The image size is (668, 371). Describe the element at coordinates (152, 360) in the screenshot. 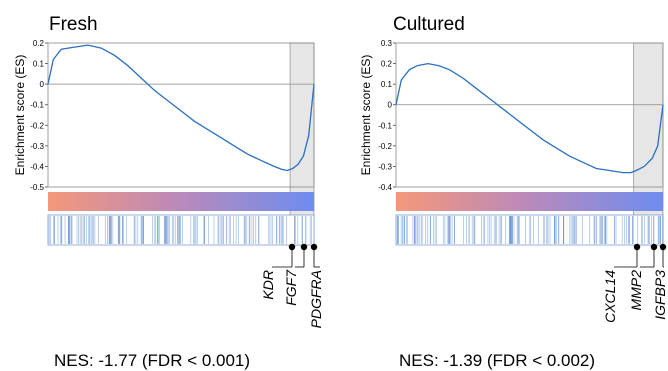

I see `nes-label: NES: -1.77 (FDR < 0.001)` at that location.